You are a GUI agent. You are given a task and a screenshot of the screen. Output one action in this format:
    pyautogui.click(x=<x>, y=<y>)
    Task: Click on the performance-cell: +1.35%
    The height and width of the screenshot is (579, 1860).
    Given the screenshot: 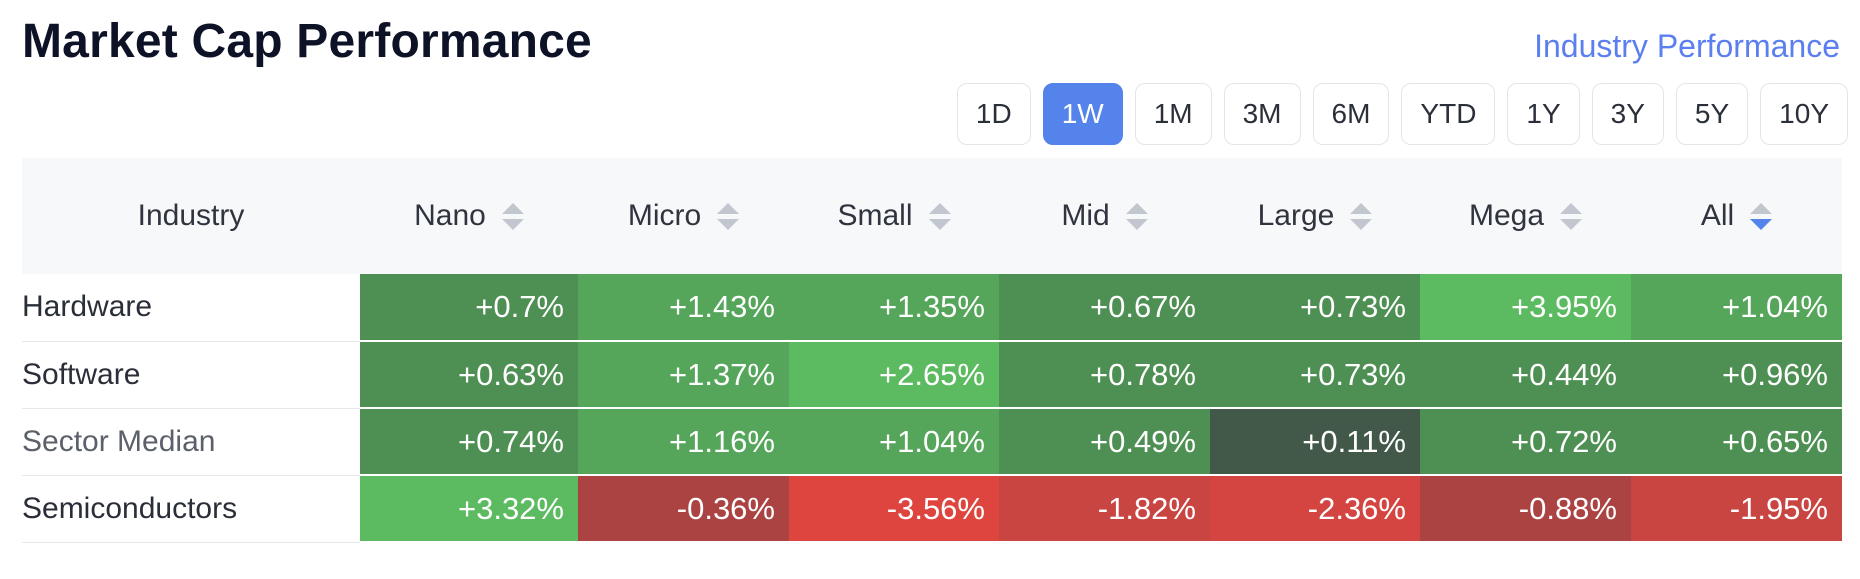 What is the action you would take?
    pyautogui.click(x=894, y=308)
    